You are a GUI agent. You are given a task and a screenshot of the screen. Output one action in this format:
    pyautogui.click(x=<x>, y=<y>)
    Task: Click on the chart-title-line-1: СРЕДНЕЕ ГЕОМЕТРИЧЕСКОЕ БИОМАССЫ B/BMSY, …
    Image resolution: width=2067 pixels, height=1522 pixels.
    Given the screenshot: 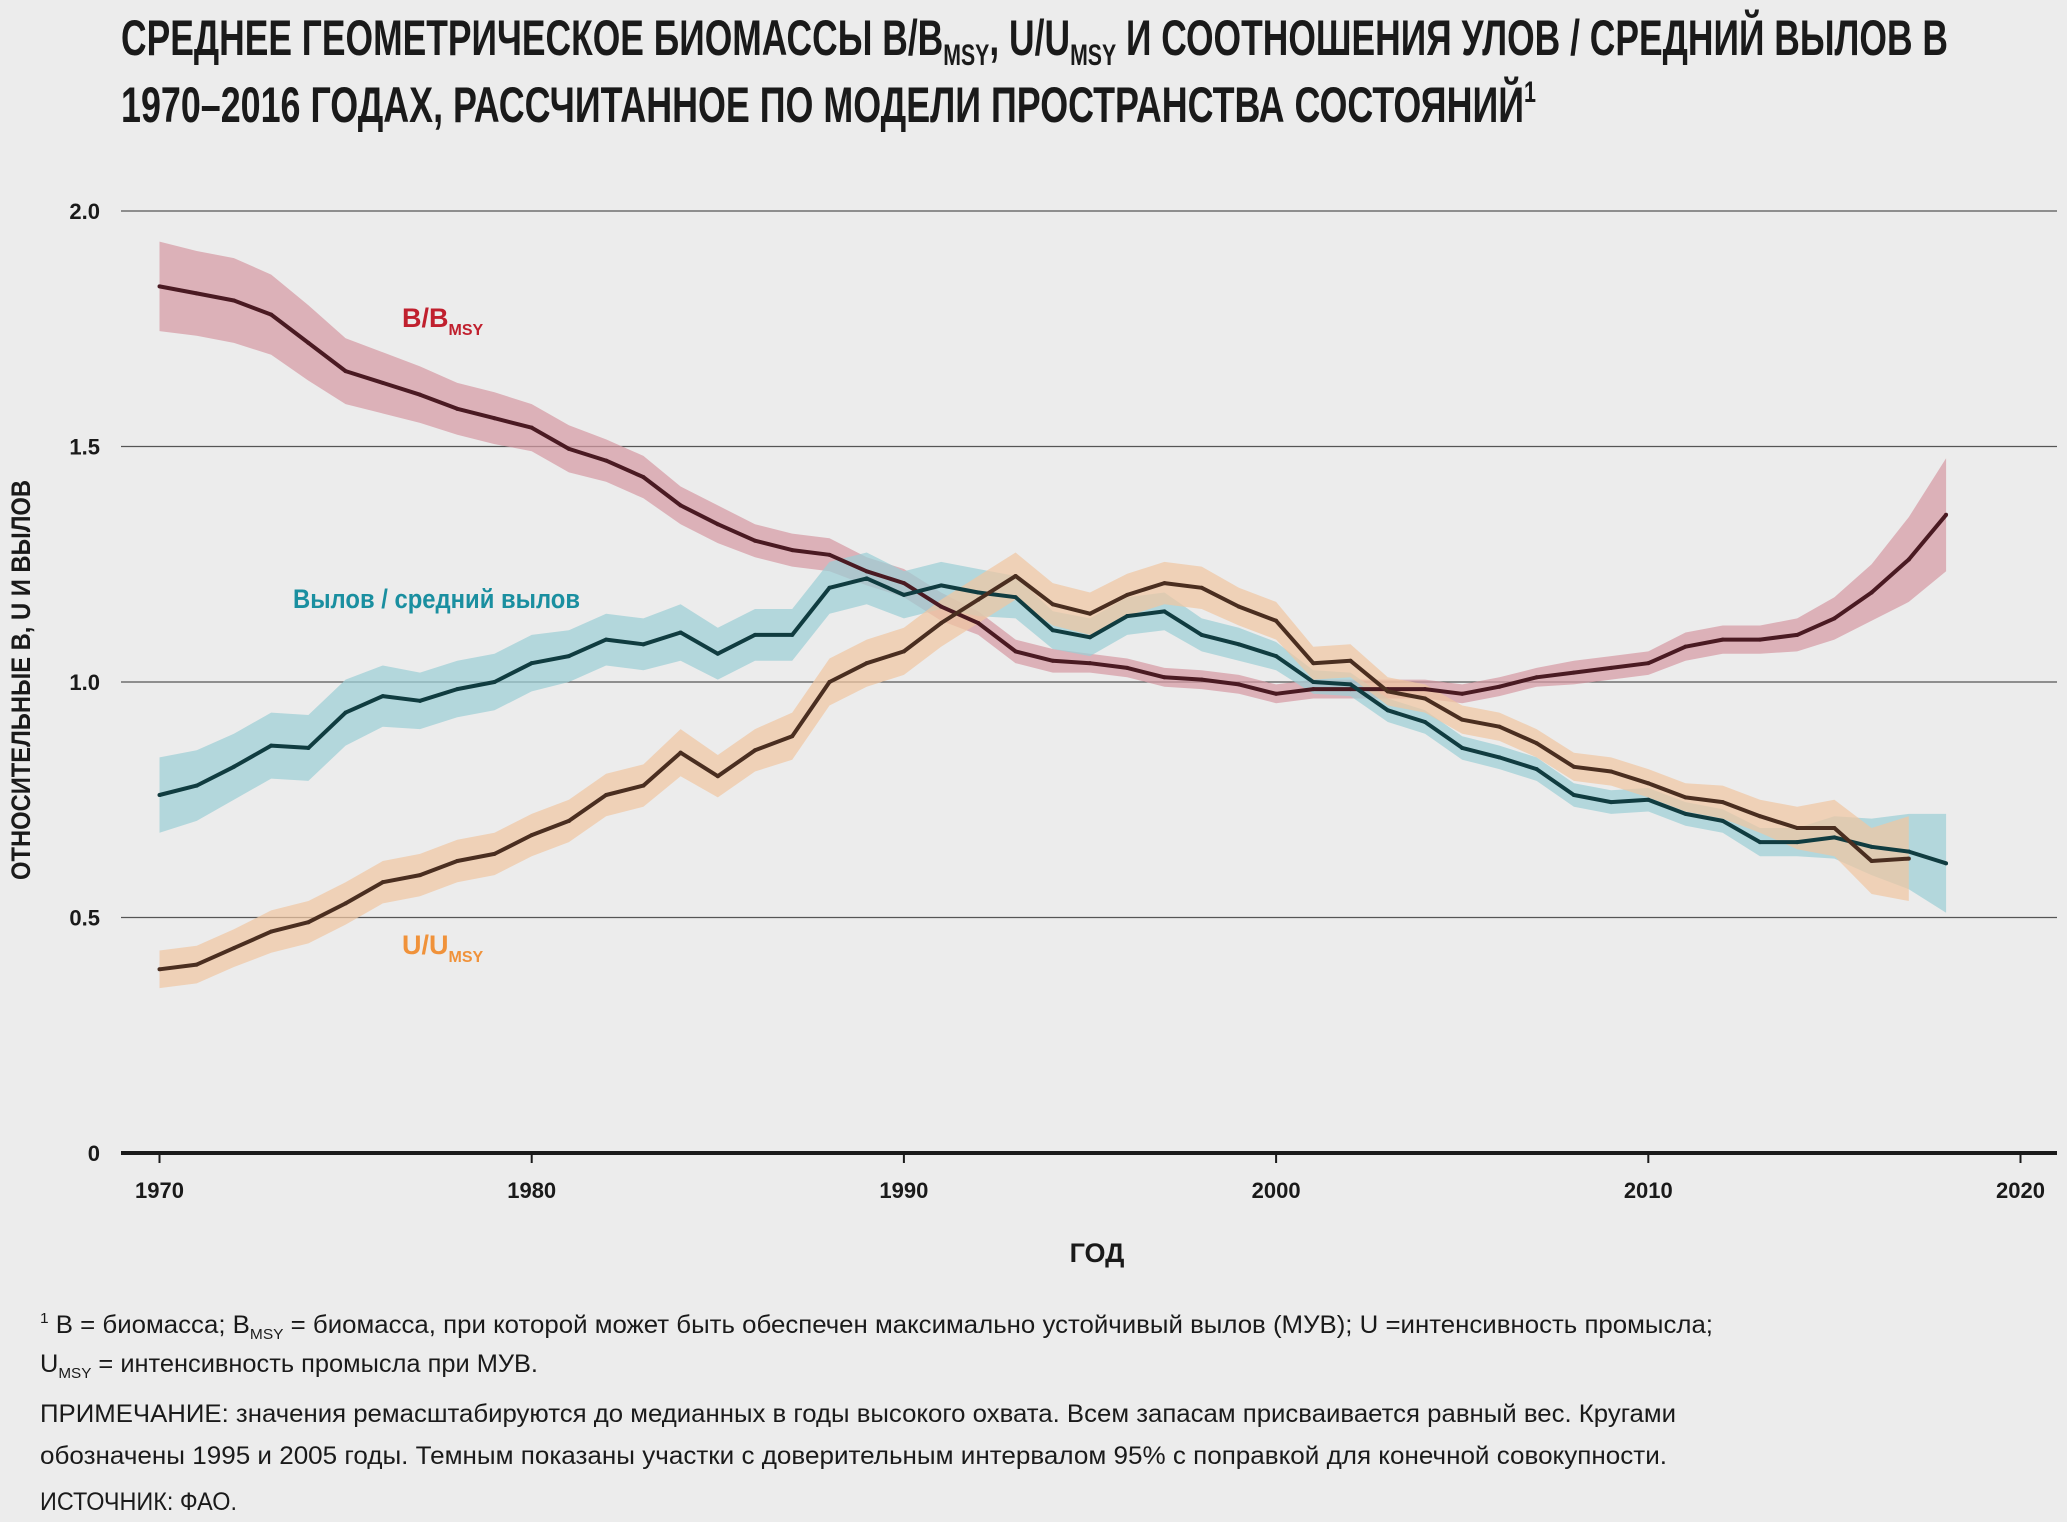 What is the action you would take?
    pyautogui.click(x=1034, y=40)
    